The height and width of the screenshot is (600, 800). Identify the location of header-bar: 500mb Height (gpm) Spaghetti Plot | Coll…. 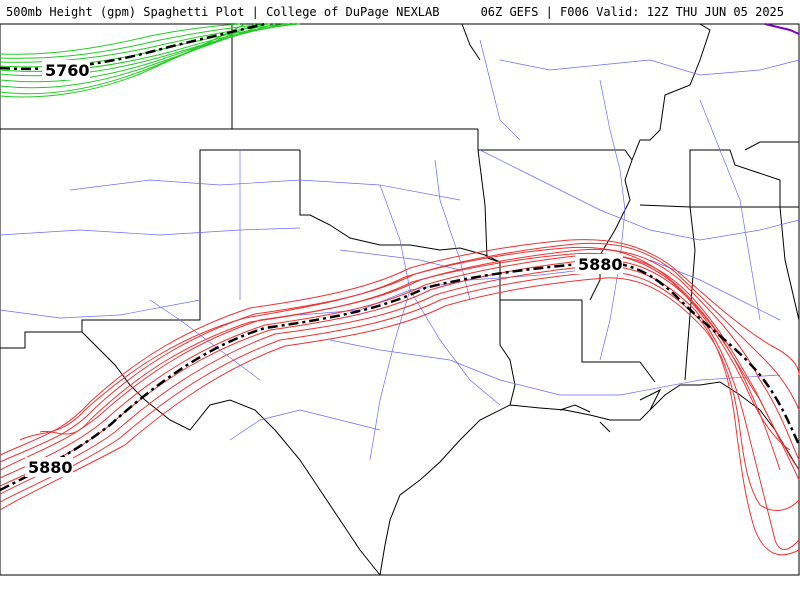
(400, 12).